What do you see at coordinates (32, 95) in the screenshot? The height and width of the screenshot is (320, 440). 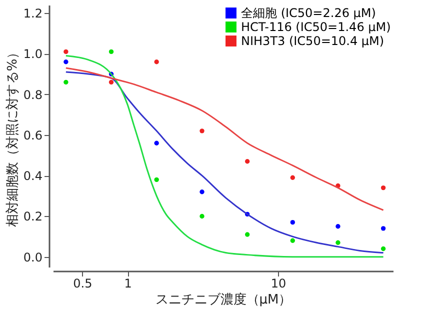 I see `y-tick-label: 0.8` at bounding box center [32, 95].